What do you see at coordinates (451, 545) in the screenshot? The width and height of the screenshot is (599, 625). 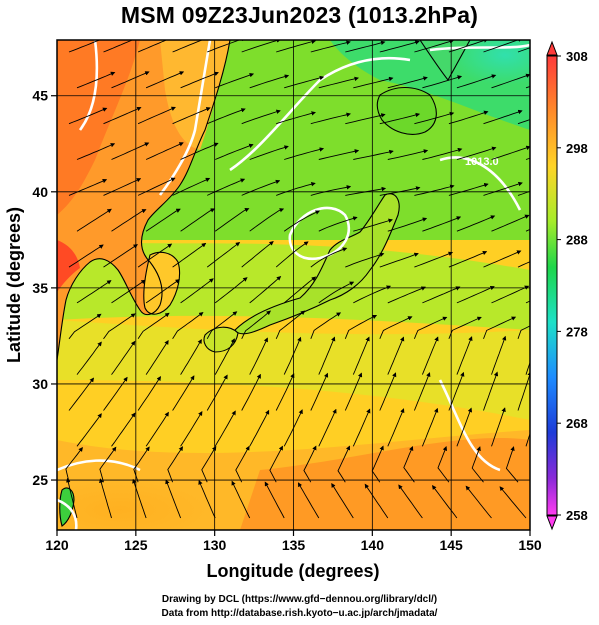 I see `x-tick-label: 145` at bounding box center [451, 545].